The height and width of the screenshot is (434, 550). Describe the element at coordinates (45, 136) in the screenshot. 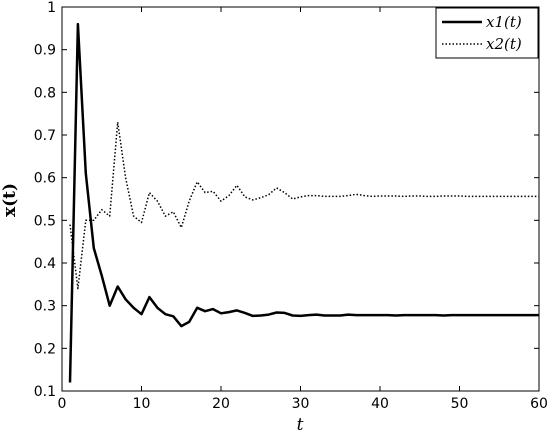

I see `y-tick-label: 0.7` at that location.